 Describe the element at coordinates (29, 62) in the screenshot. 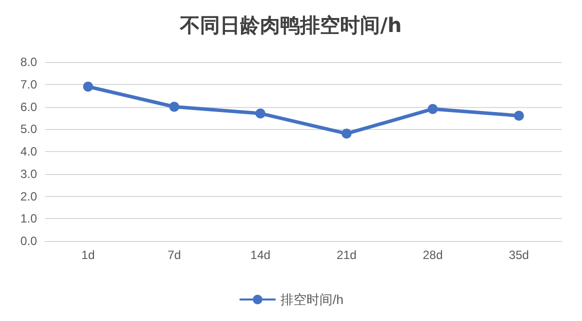

I see `y-tick-label: 8.0` at that location.